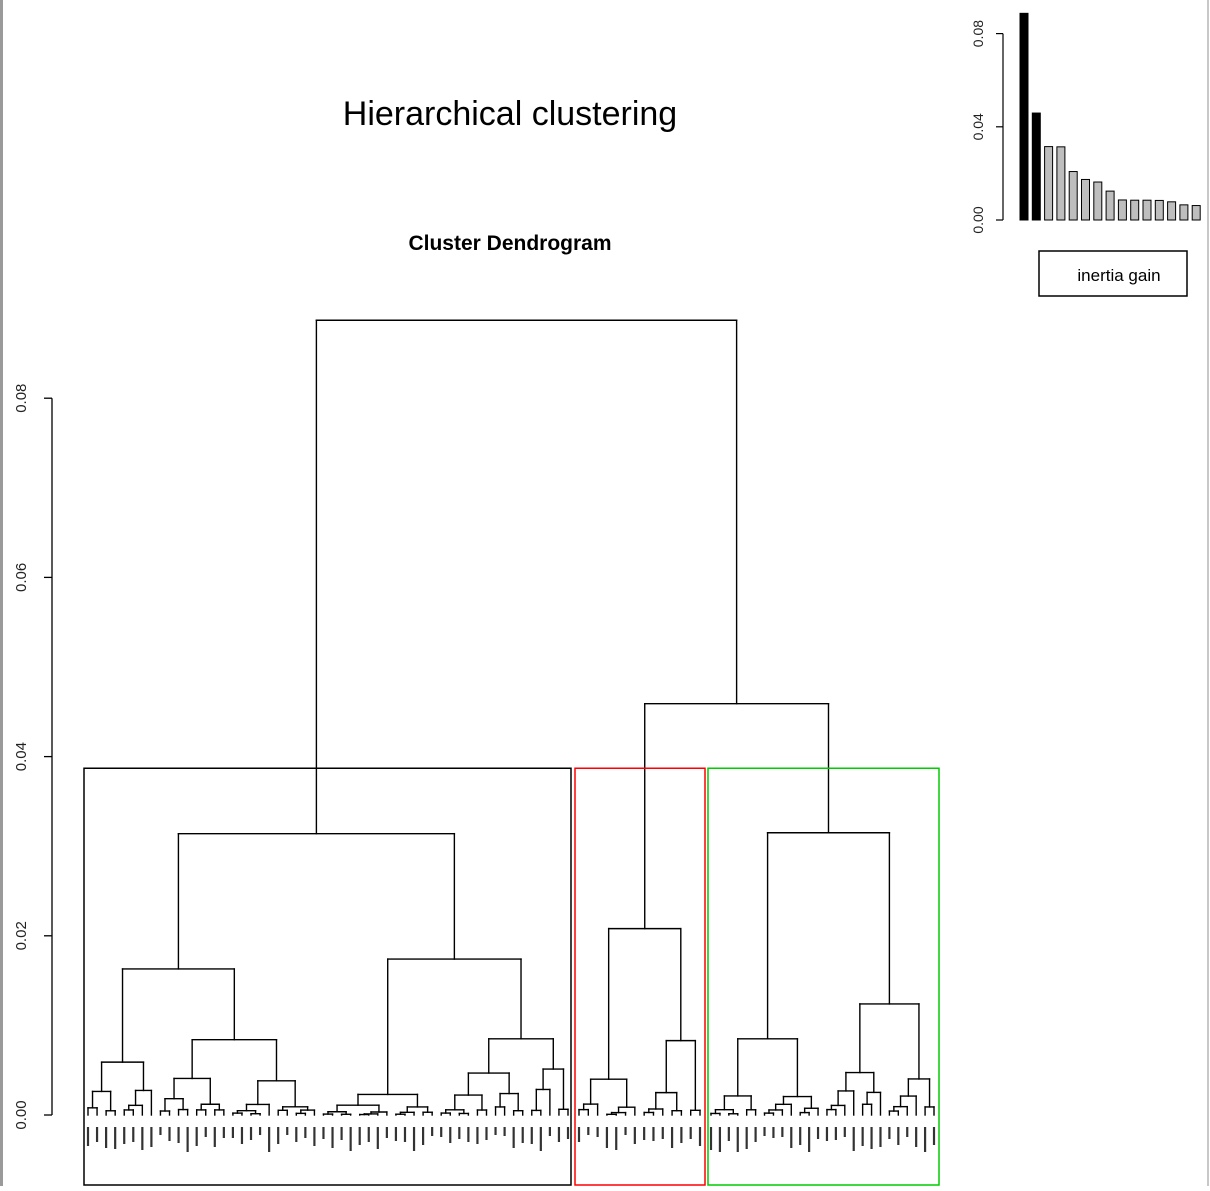 The height and width of the screenshot is (1191, 1210). Describe the element at coordinates (978, 33) in the screenshot. I see `inertia-y-tick-label: 0.08` at that location.